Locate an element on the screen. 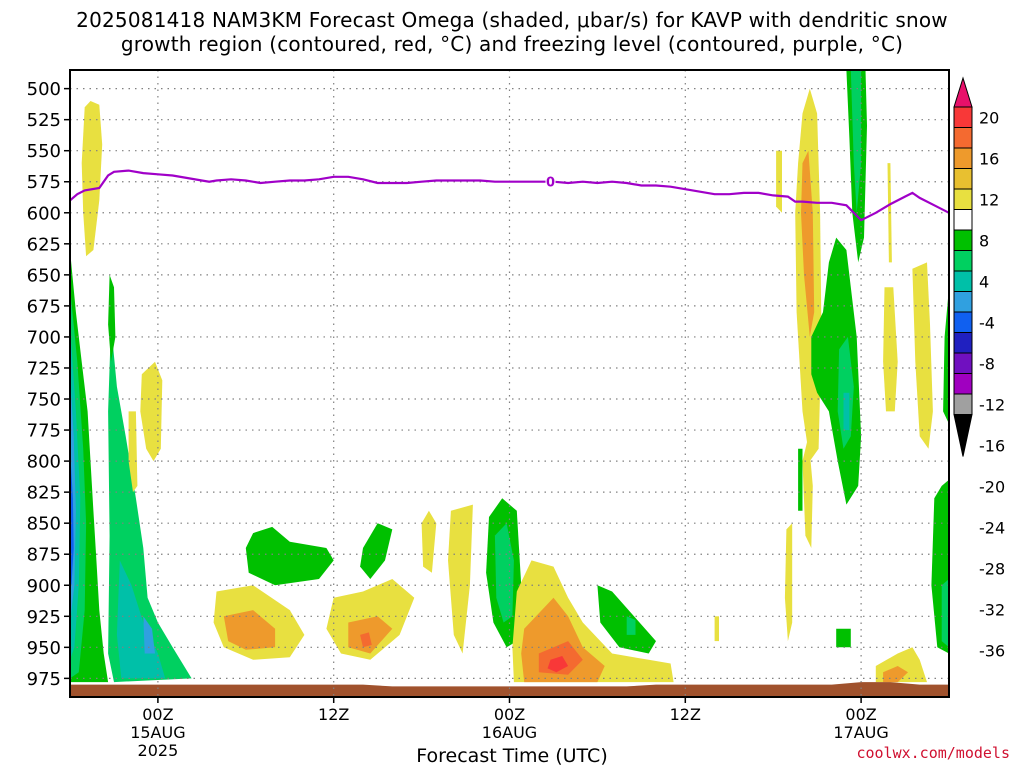  colorbar-label-0: 20 is located at coordinates (989, 117).